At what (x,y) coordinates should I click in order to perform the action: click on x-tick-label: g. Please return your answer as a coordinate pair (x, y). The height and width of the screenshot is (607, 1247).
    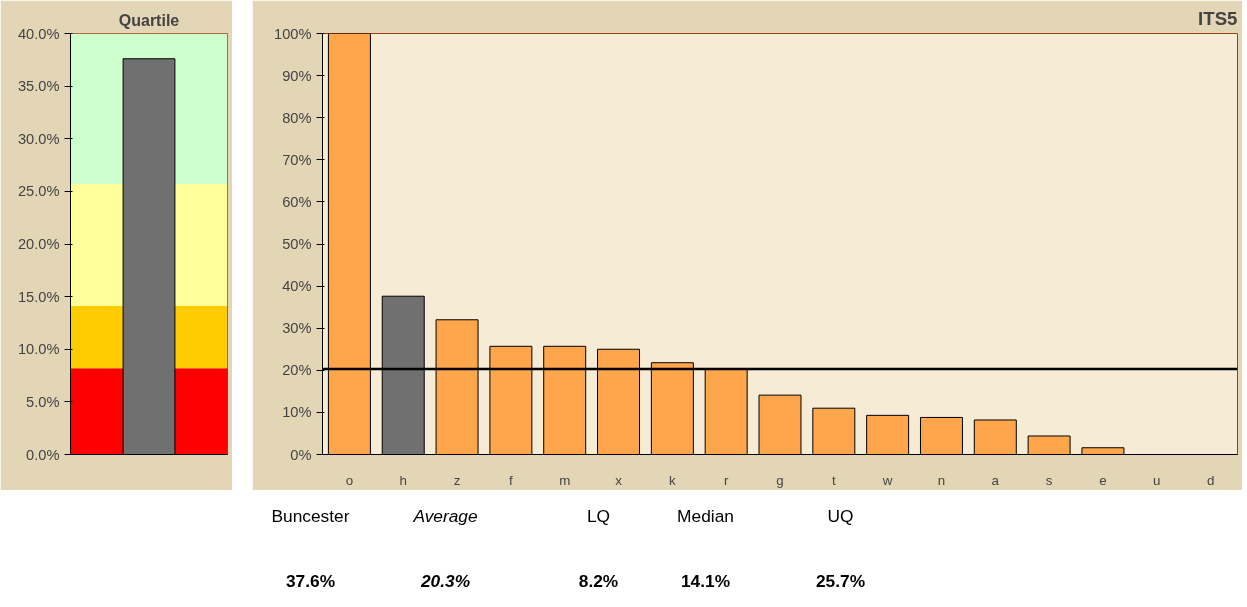
    Looking at the image, I should click on (780, 480).